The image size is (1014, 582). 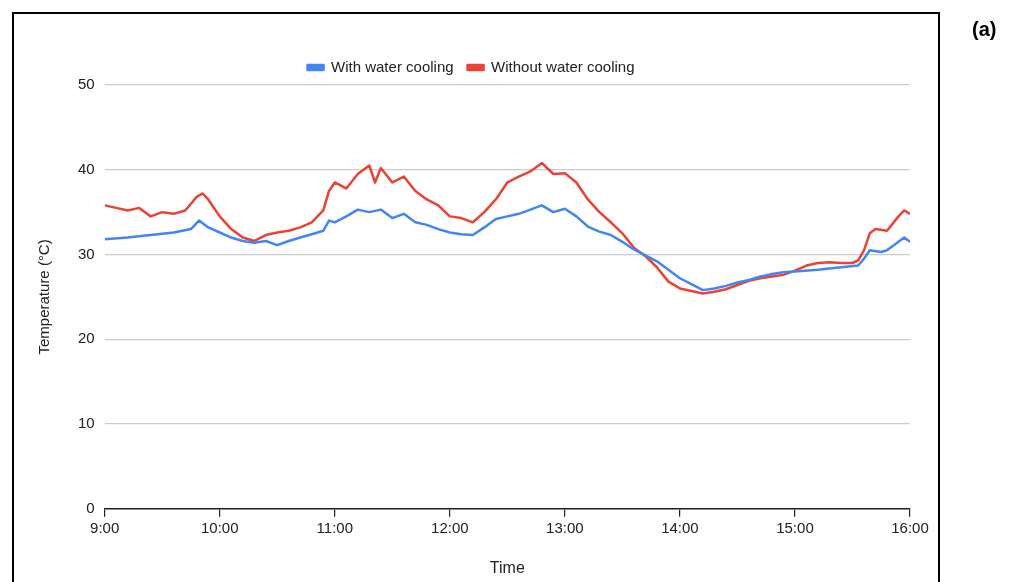 I want to click on y-tick-label: 20, so click(x=86, y=338).